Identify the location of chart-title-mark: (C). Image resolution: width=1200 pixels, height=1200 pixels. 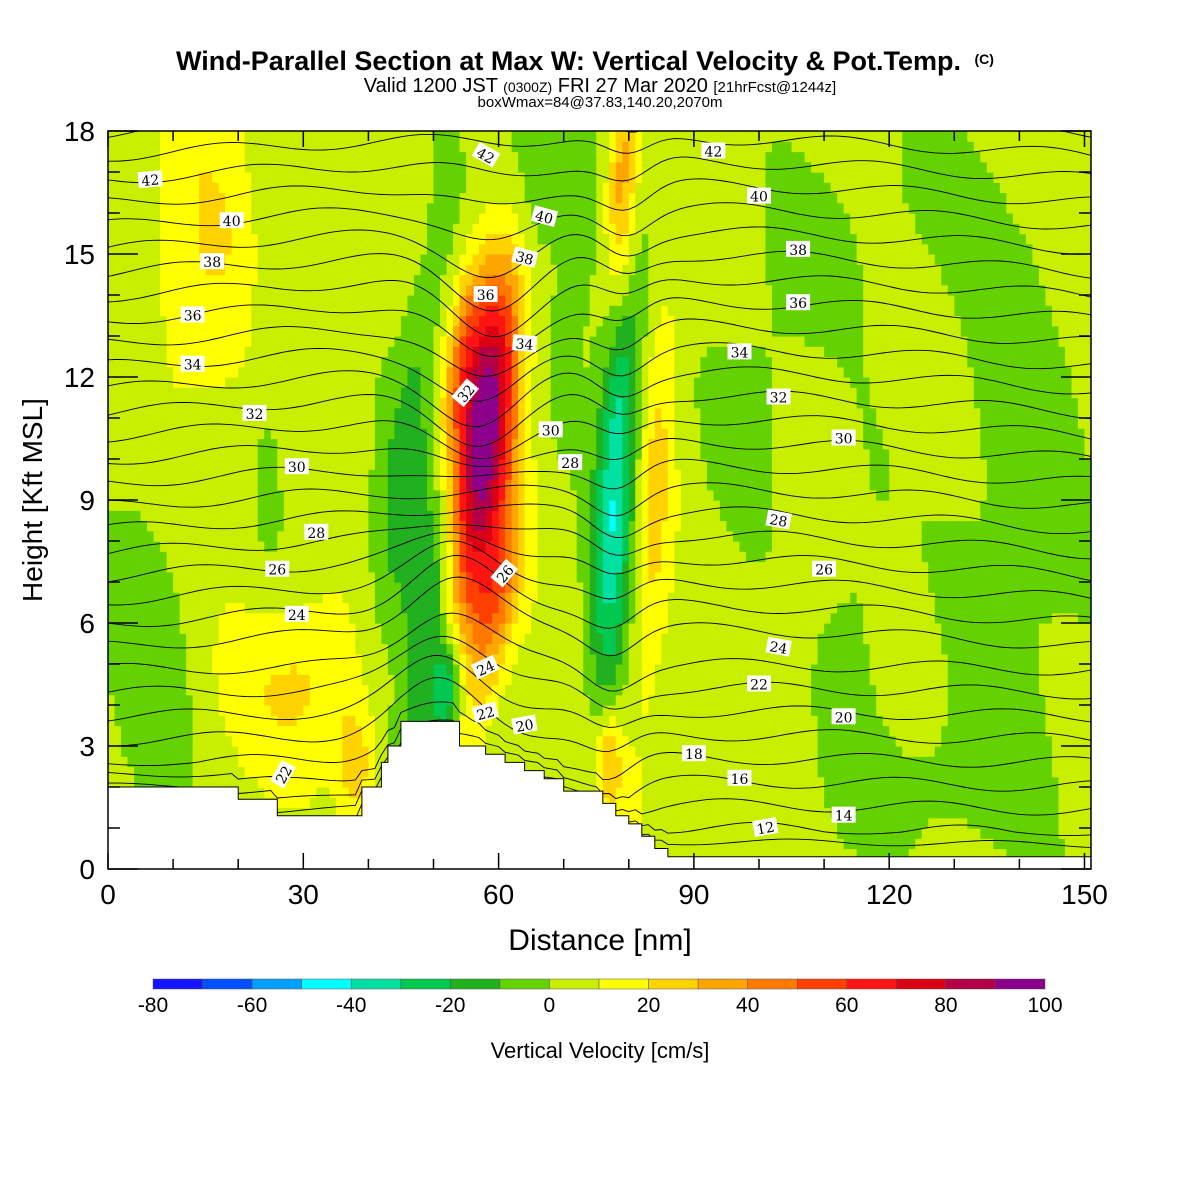
(984, 59).